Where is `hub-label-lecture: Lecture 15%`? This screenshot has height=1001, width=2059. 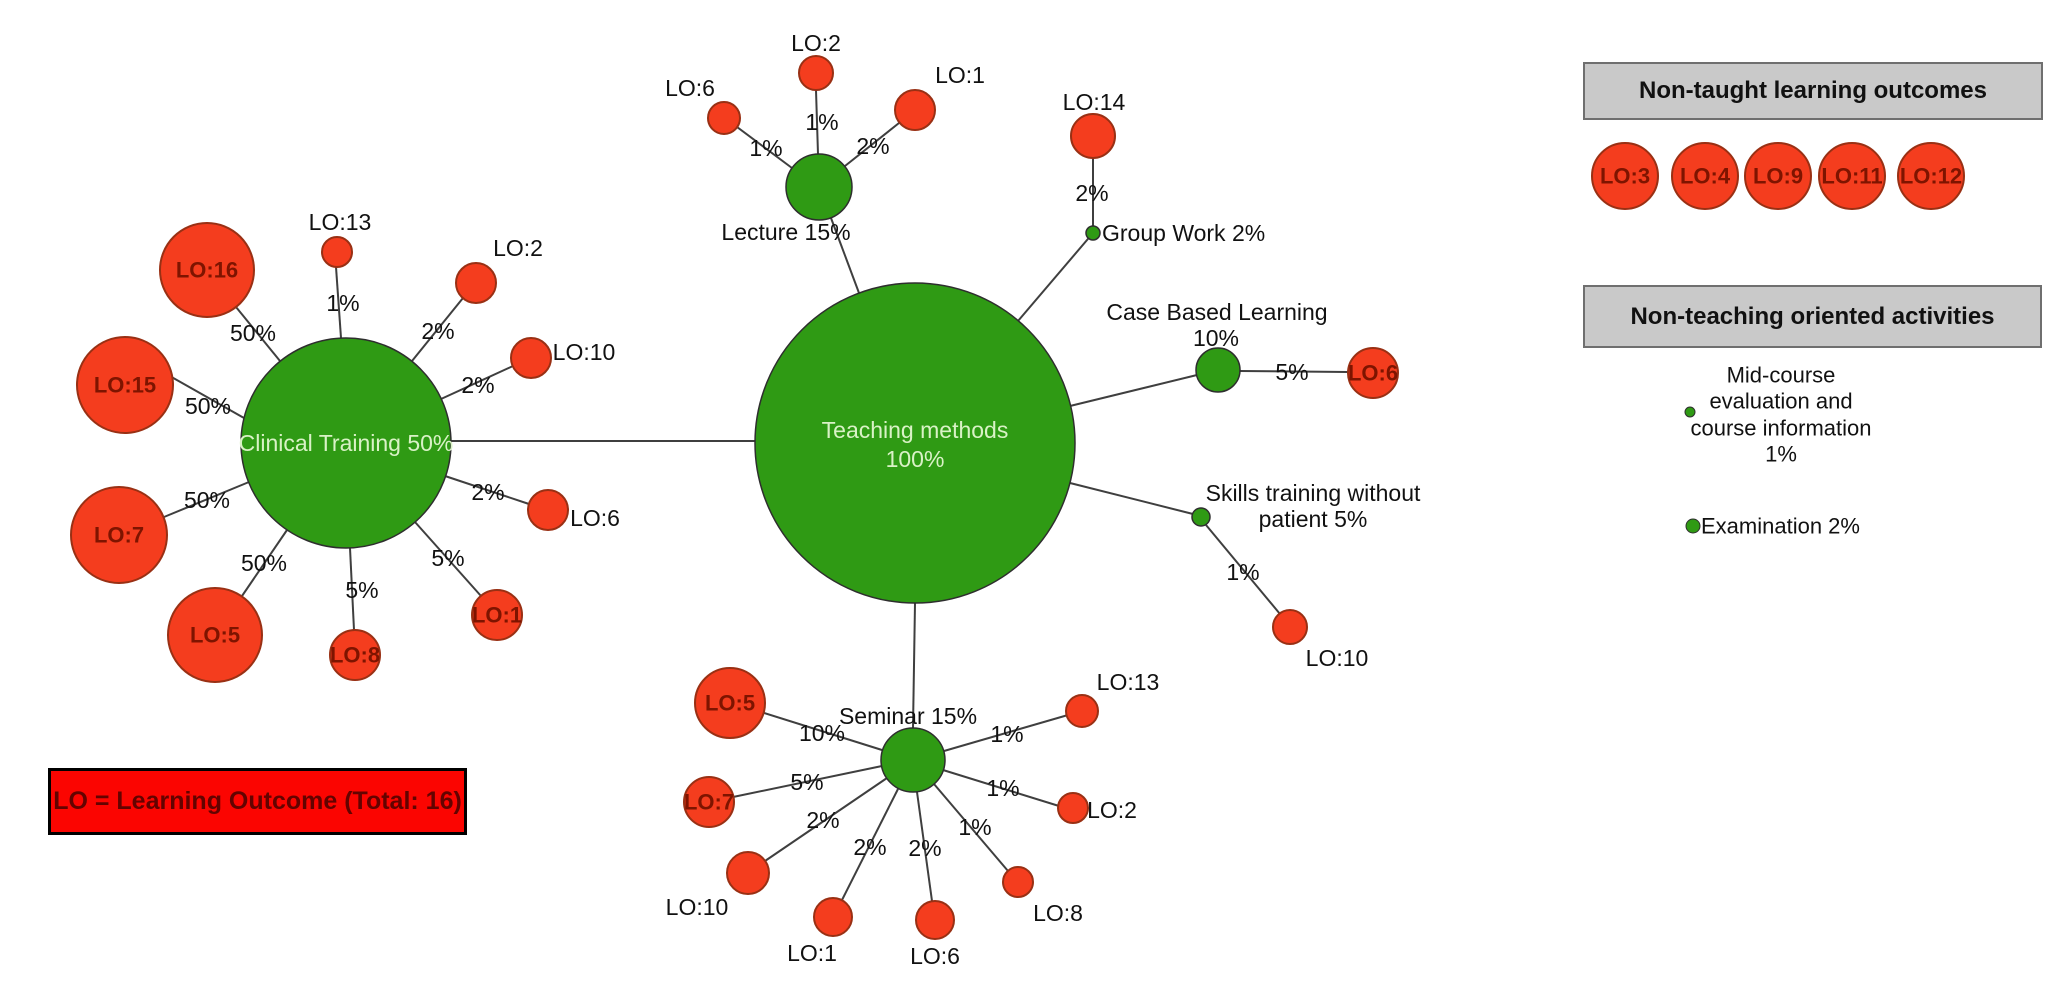
hub-label-lecture: Lecture 15% is located at coordinates (785, 232).